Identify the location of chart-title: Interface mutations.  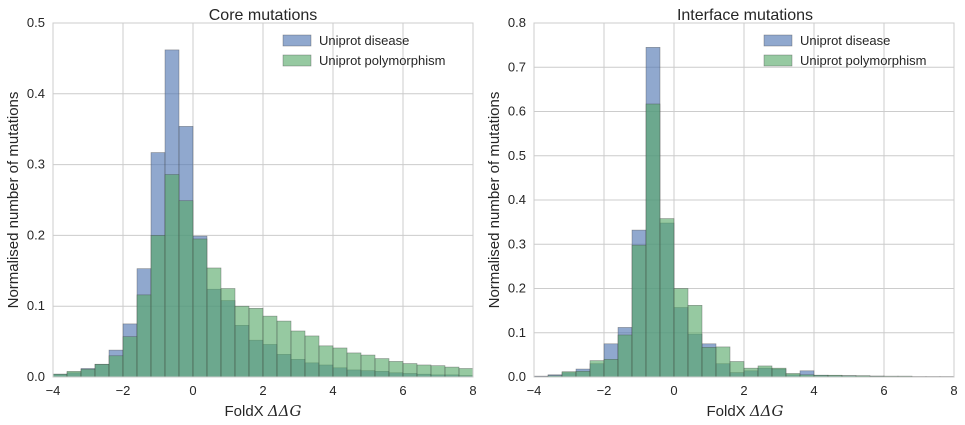
(745, 15).